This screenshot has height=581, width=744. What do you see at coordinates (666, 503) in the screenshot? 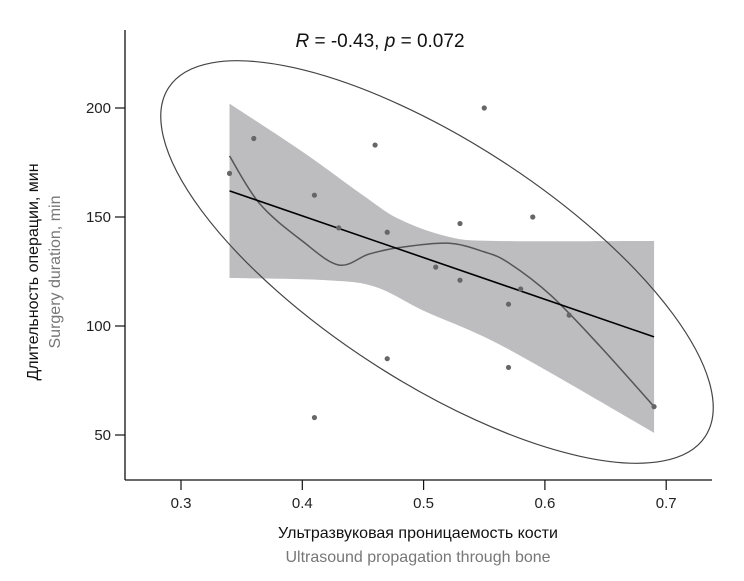
I see `x-tick-label: 0.7` at bounding box center [666, 503].